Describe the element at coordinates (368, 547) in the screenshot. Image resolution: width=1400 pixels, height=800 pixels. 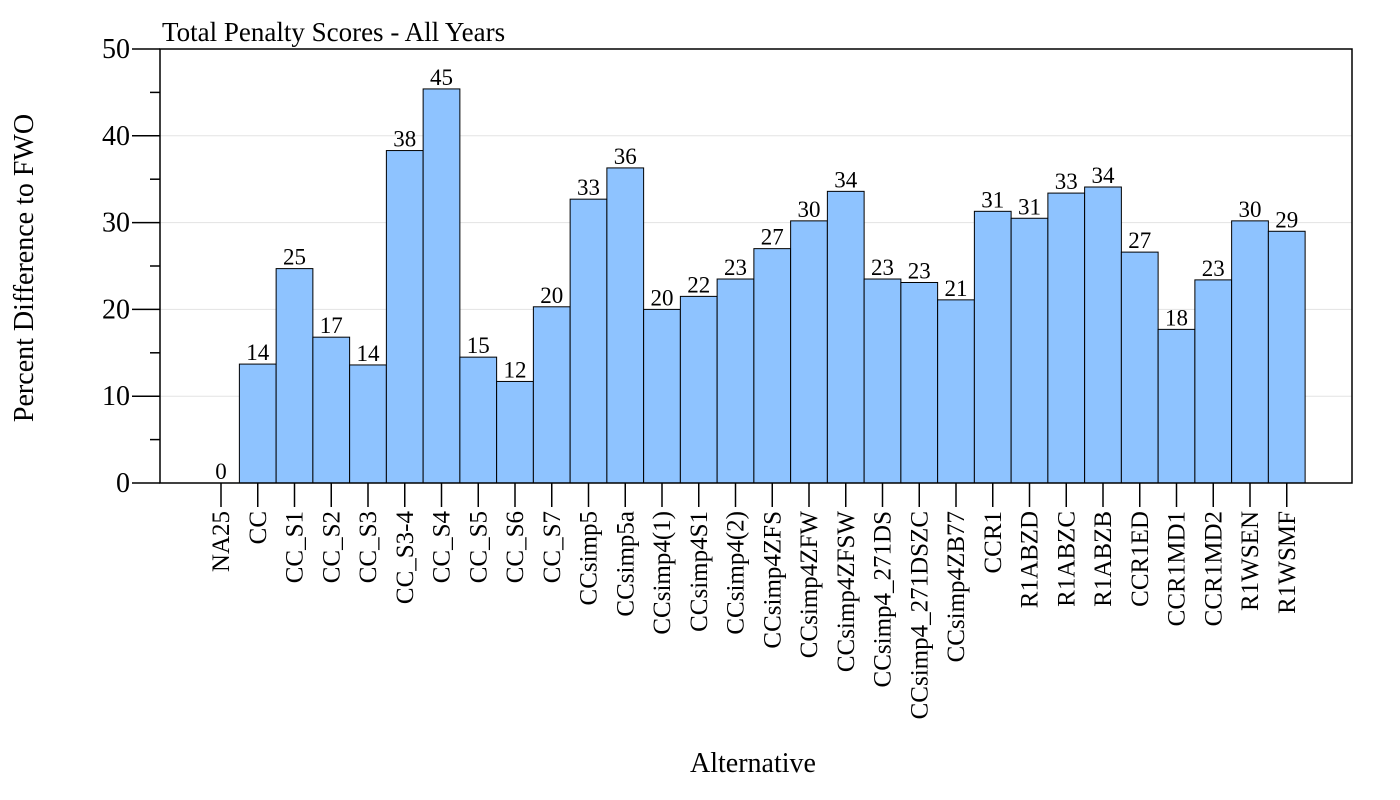
I see `x-tick-label: CC_S3` at that location.